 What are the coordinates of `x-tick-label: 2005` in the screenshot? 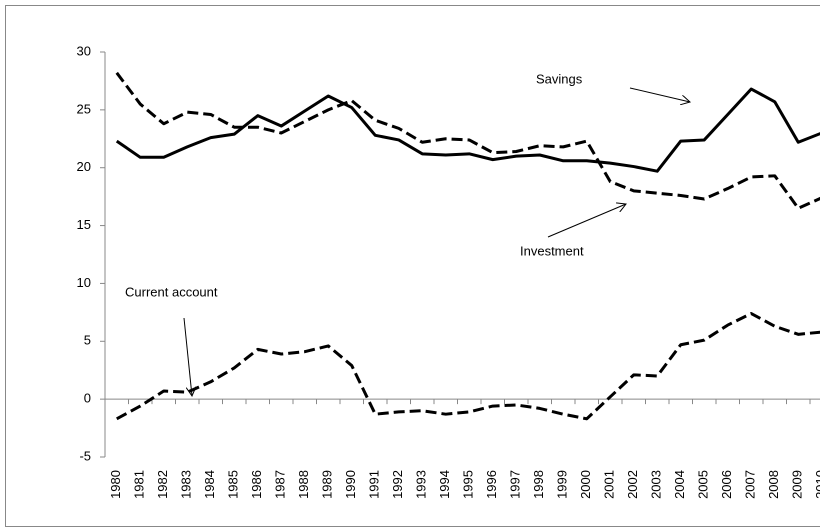 It's located at (703, 484).